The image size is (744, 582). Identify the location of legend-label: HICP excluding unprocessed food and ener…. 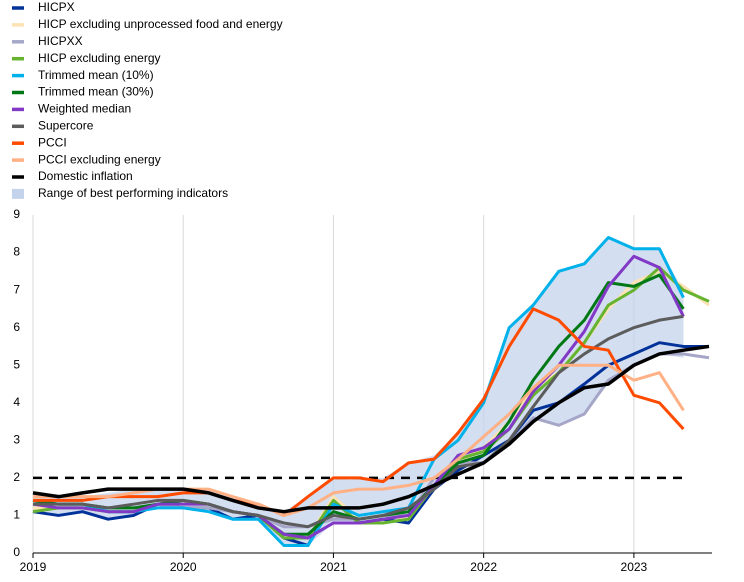
(160, 24).